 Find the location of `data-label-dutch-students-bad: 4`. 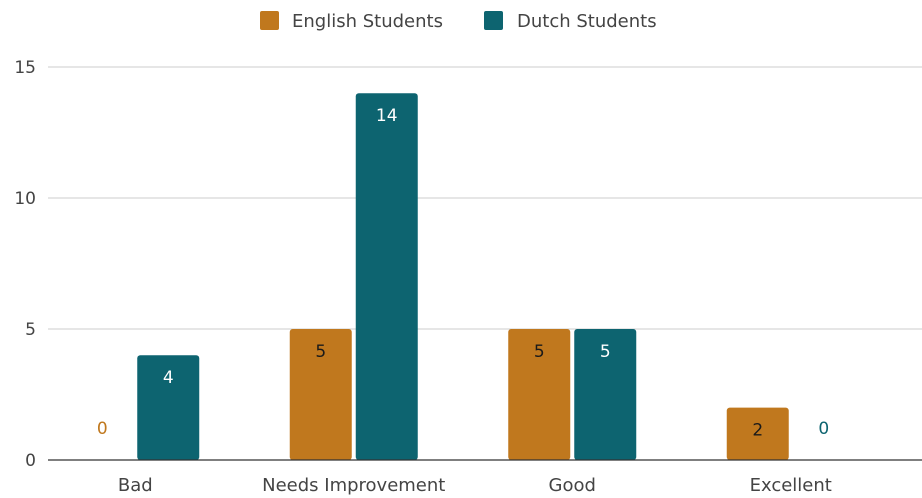

data-label-dutch-students-bad: 4 is located at coordinates (168, 378).